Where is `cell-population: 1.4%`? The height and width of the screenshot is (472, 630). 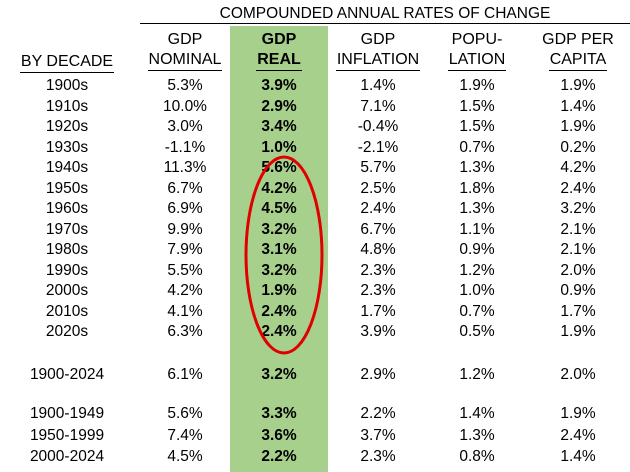 cell-population: 1.4% is located at coordinates (477, 413).